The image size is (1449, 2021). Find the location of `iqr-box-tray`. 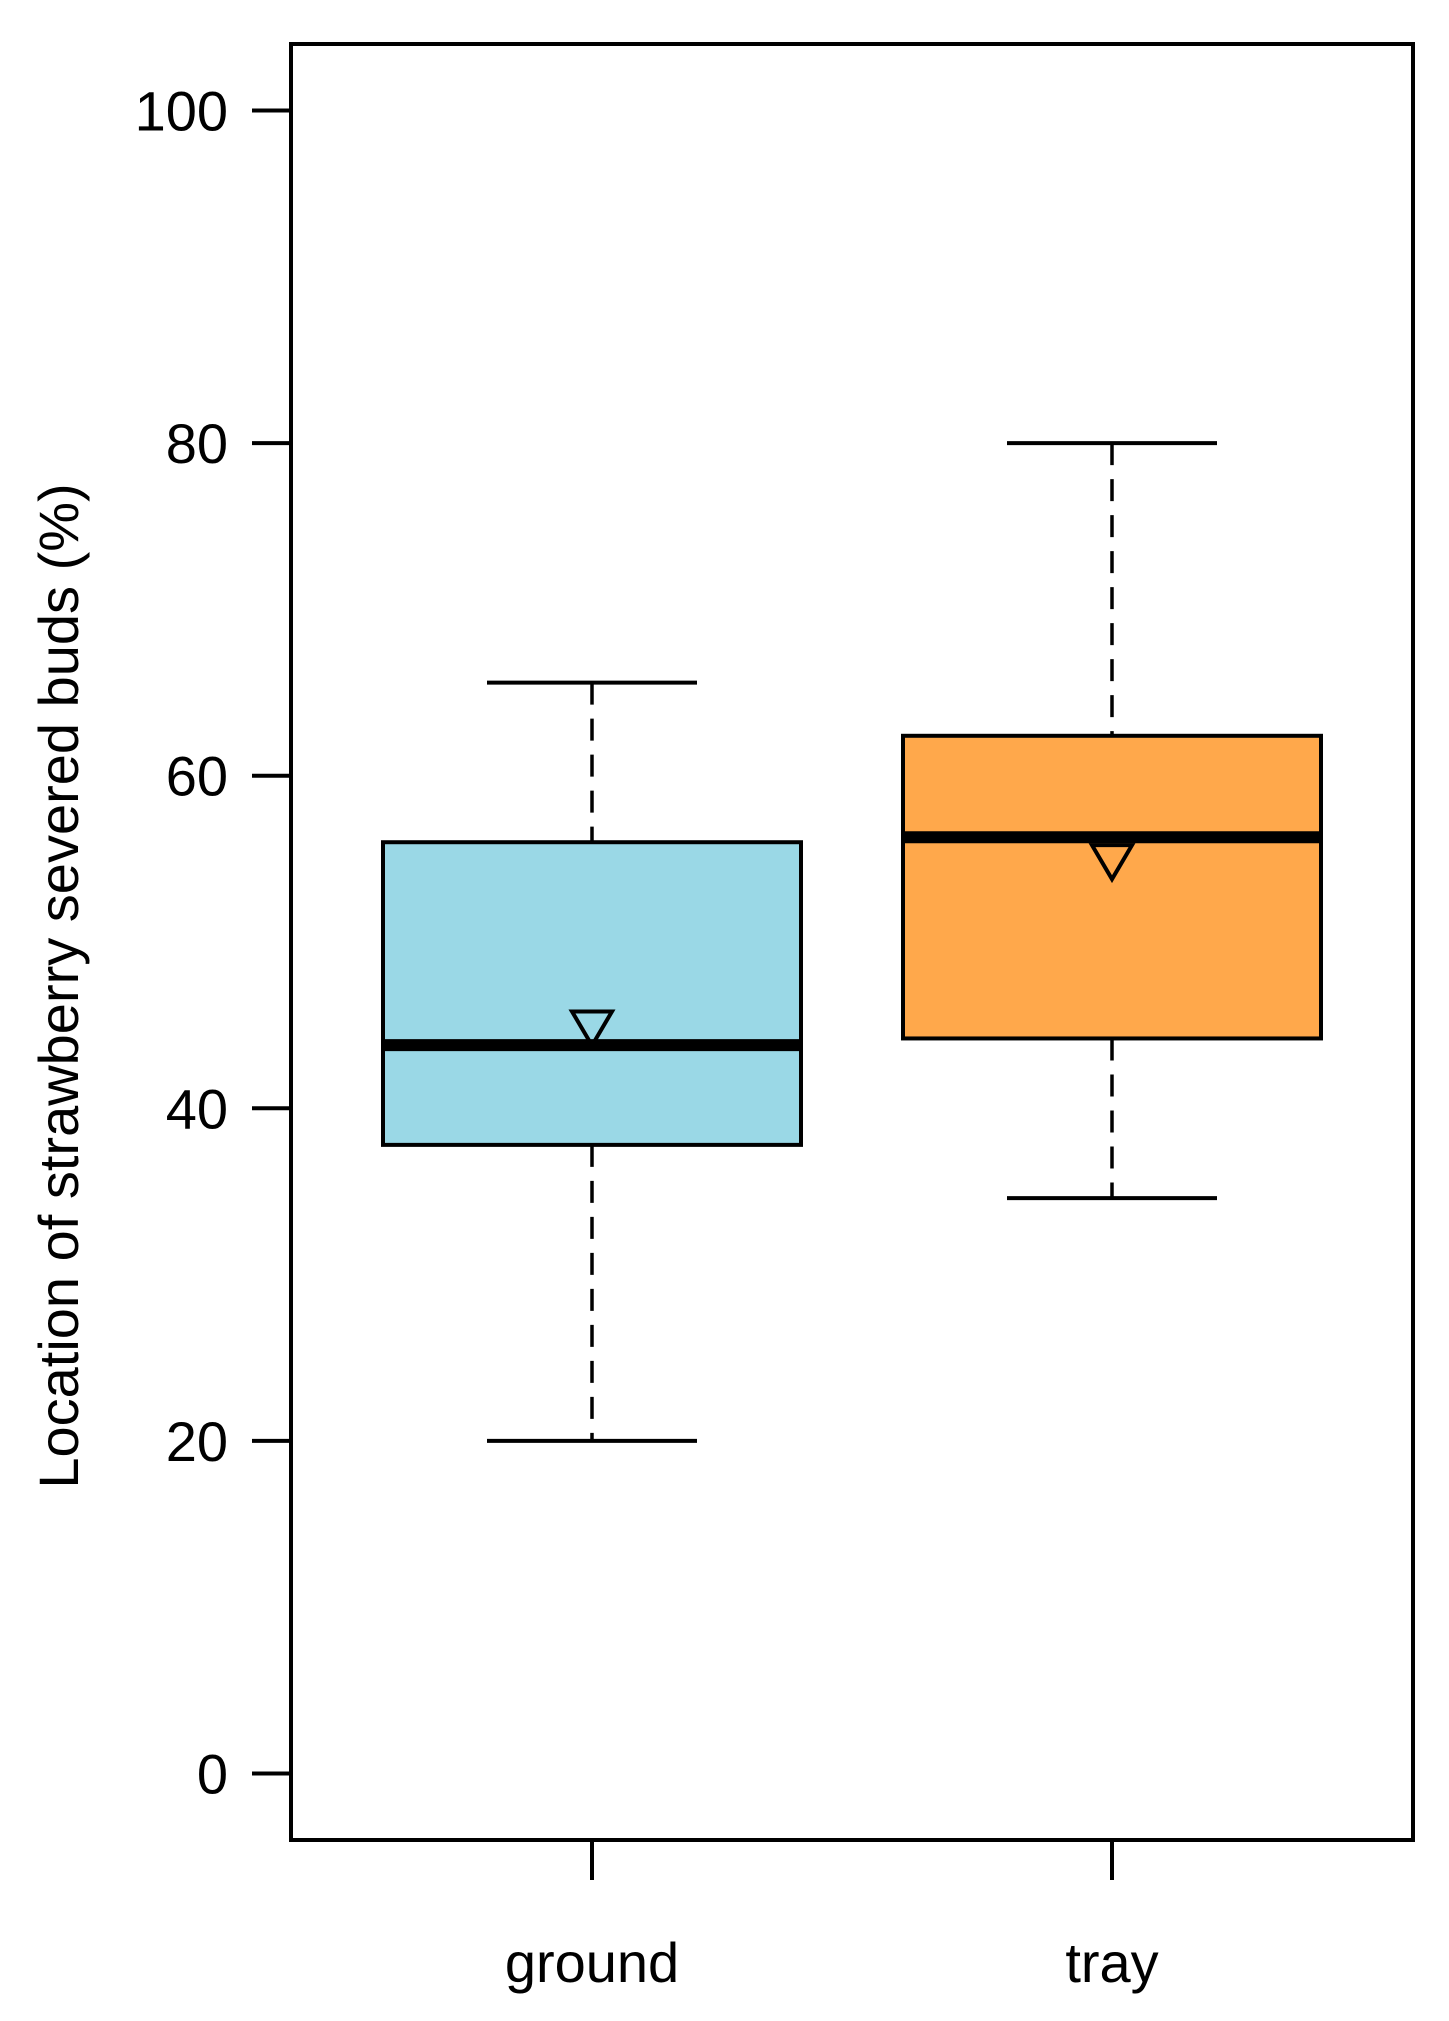

iqr-box-tray is located at coordinates (1112, 887).